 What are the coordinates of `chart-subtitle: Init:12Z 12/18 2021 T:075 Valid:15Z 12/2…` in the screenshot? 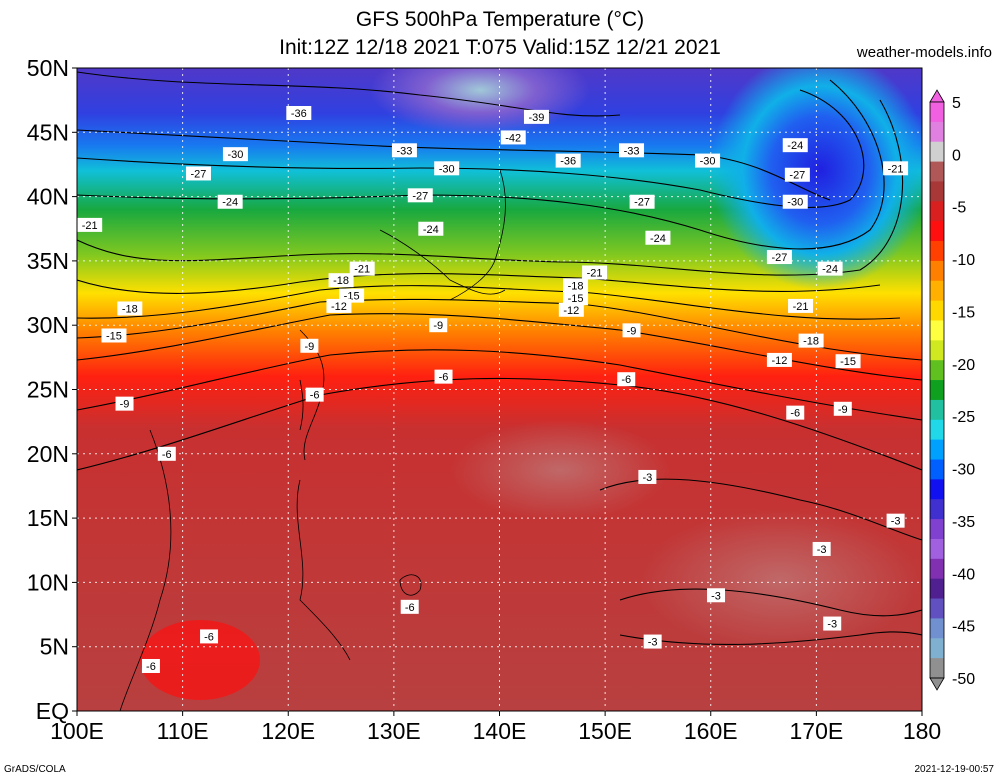 It's located at (500, 47).